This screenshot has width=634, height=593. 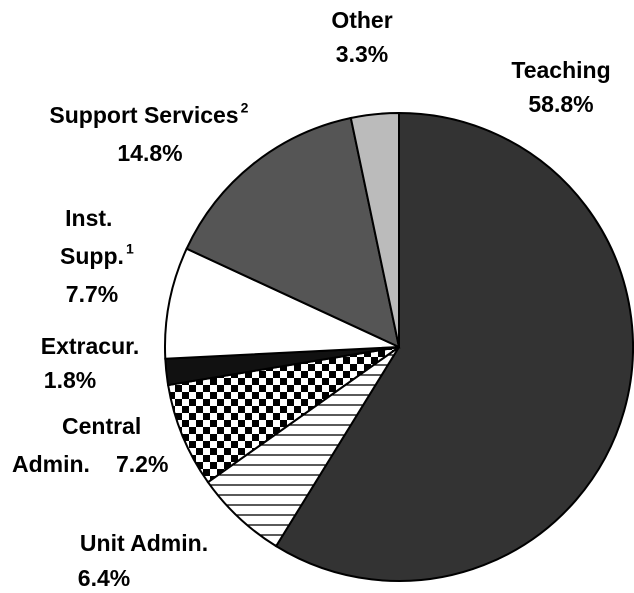 I want to click on value-label: 7.2%, so click(x=142, y=464).